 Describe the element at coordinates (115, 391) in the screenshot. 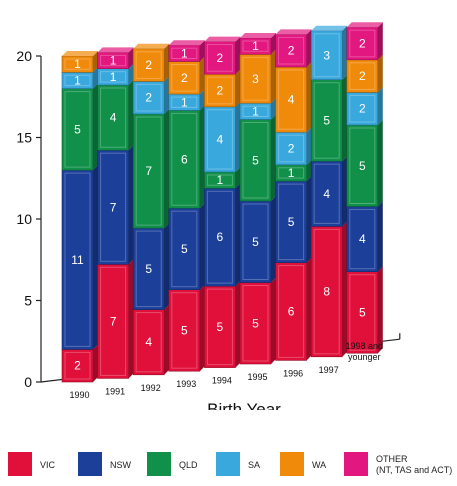

I see `x-tick-label-1991: 1991` at that location.